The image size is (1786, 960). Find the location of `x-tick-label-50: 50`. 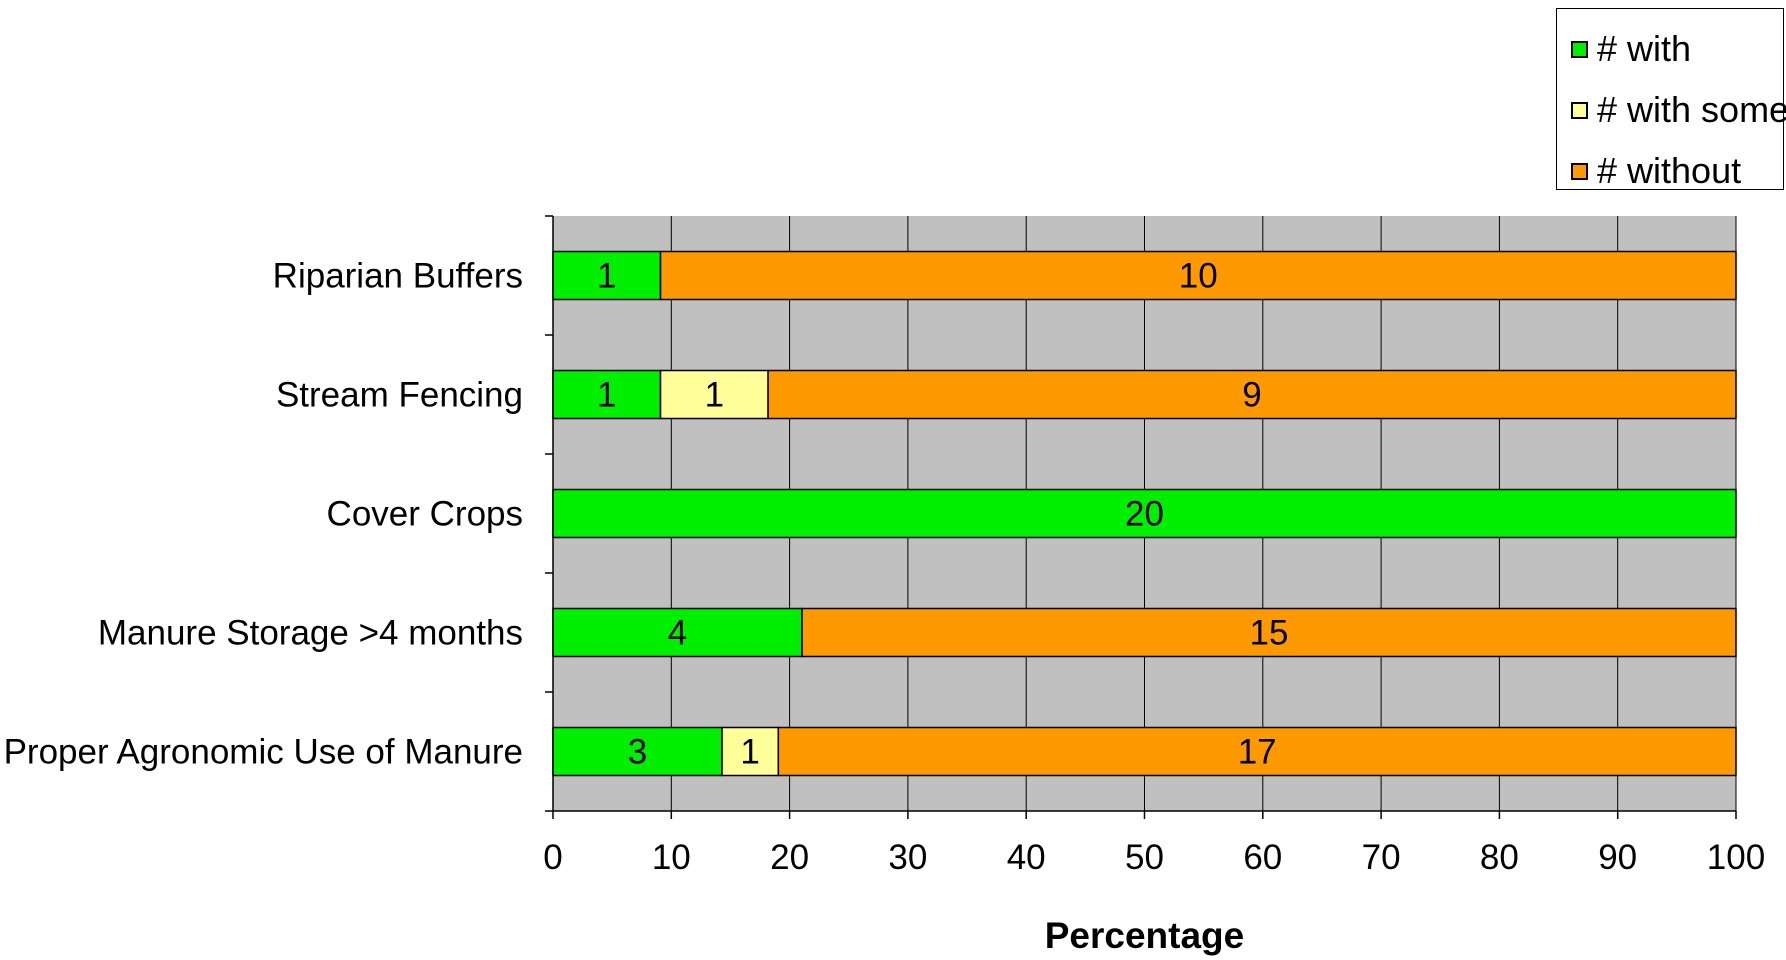

x-tick-label-50: 50 is located at coordinates (1144, 857).